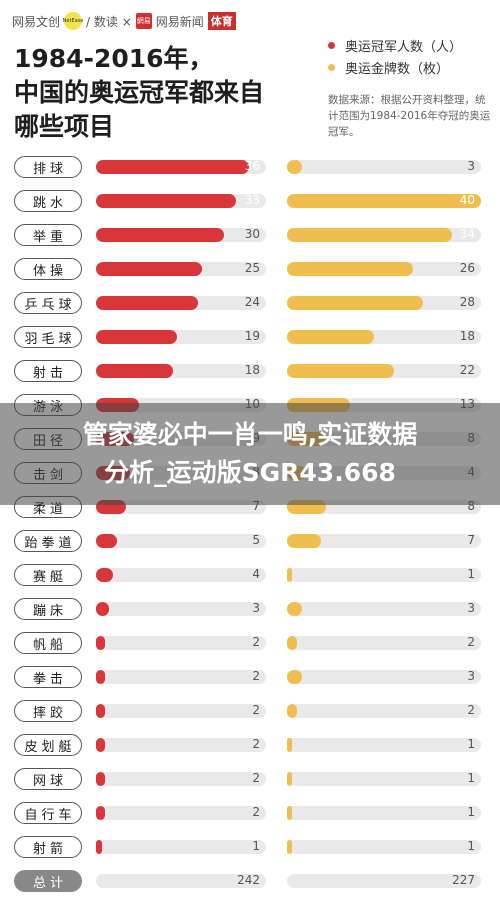 The width and height of the screenshot is (500, 917). I want to click on legend: 奥运冠军人数（人） 奥运金牌数（枚）, so click(395, 56).